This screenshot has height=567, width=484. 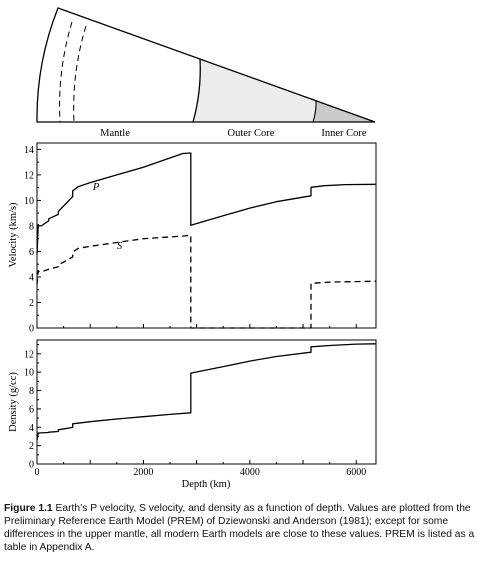 What do you see at coordinates (37, 472) in the screenshot?
I see `density-x-tick-label: 0` at bounding box center [37, 472].